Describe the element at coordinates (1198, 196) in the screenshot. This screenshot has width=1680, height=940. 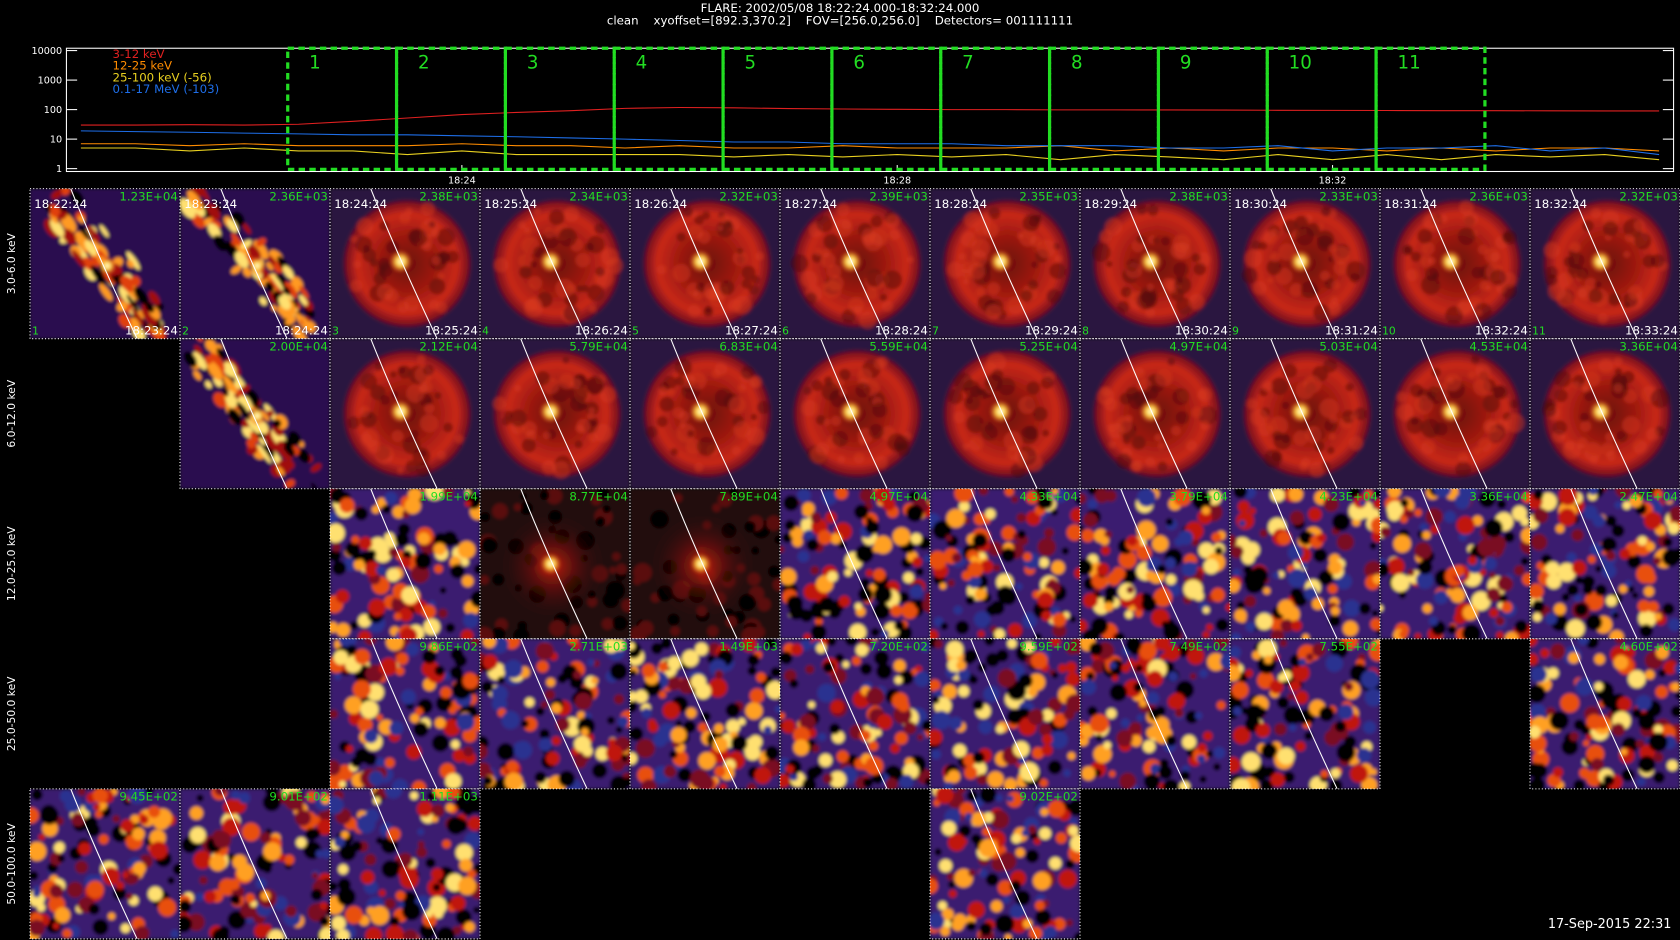
I see `panel-max: 2.38E+03` at that location.